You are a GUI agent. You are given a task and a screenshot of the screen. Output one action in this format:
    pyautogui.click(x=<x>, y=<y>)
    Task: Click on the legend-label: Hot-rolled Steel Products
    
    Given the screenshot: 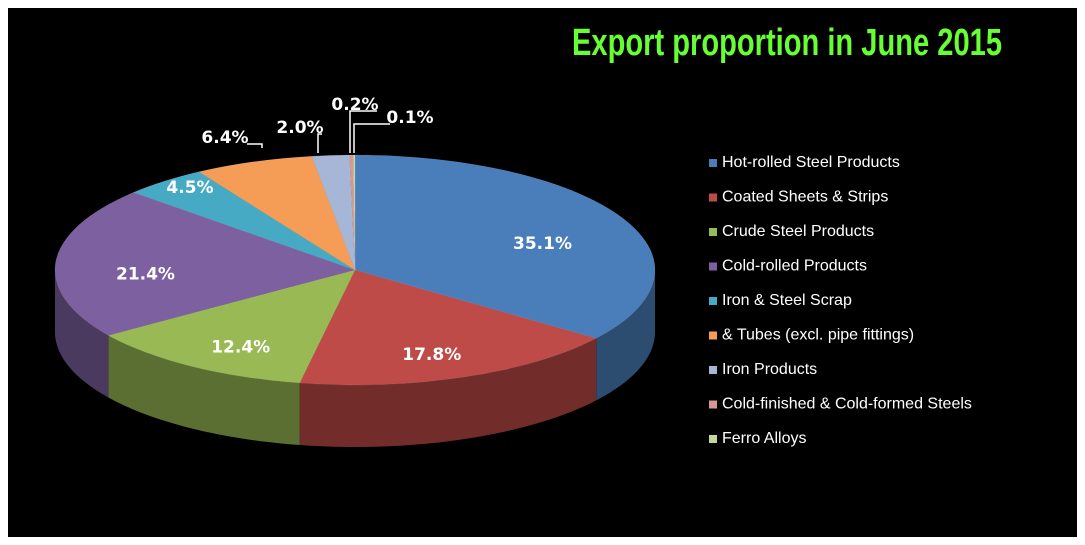 What is the action you would take?
    pyautogui.click(x=811, y=162)
    